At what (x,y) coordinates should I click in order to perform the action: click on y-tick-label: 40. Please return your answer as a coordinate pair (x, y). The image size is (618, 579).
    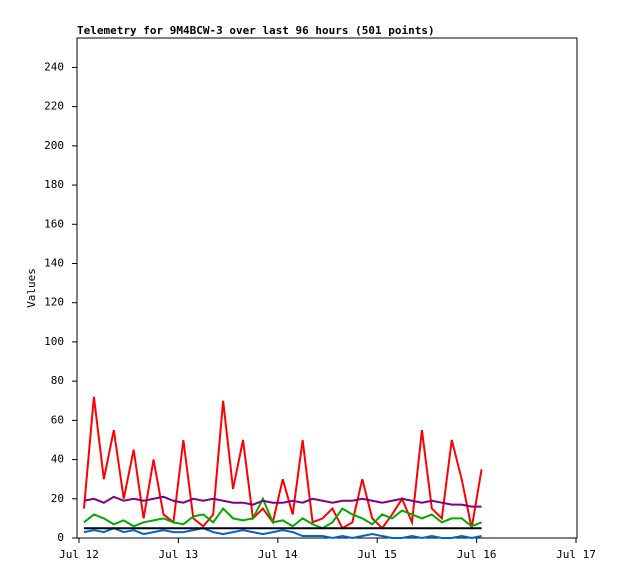
    Looking at the image, I should click on (57, 459).